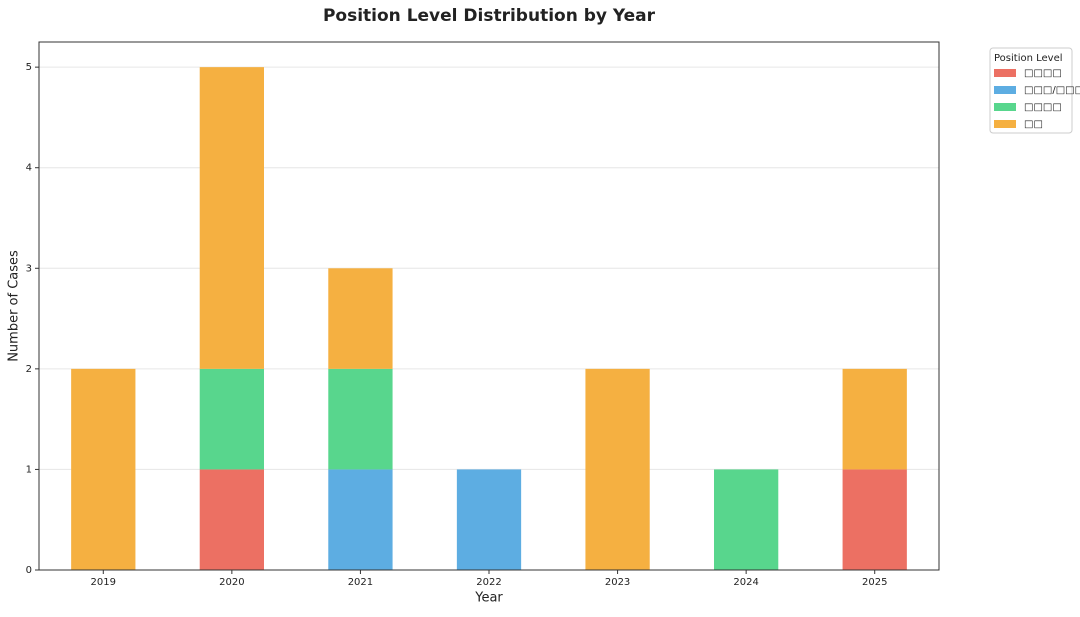 This screenshot has height=617, width=1080. I want to click on y-tick-label: 4, so click(29, 168).